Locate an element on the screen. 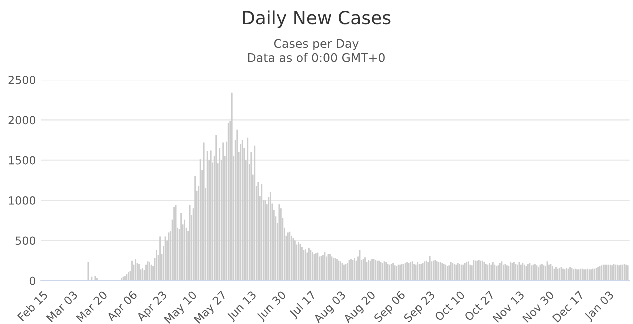  y-tick-label: 0 is located at coordinates (33, 281).